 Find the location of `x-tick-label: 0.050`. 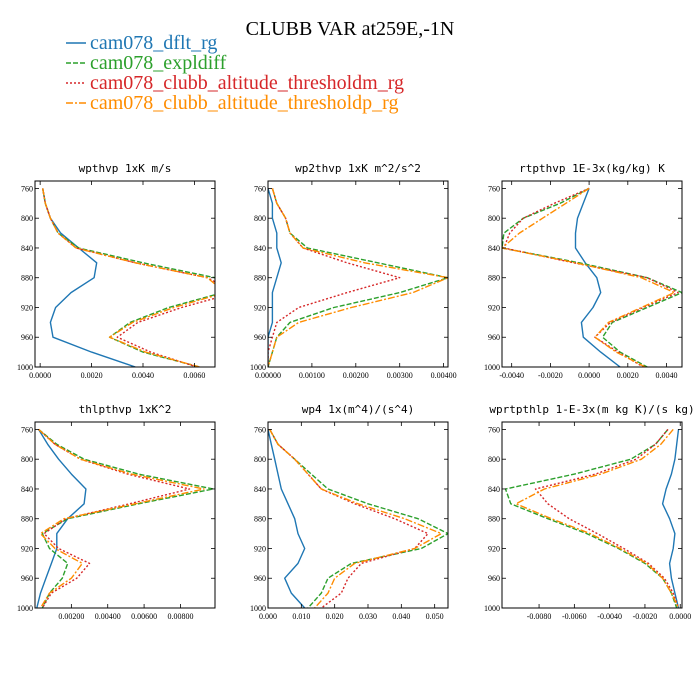

x-tick-label: 0.050 is located at coordinates (435, 616).